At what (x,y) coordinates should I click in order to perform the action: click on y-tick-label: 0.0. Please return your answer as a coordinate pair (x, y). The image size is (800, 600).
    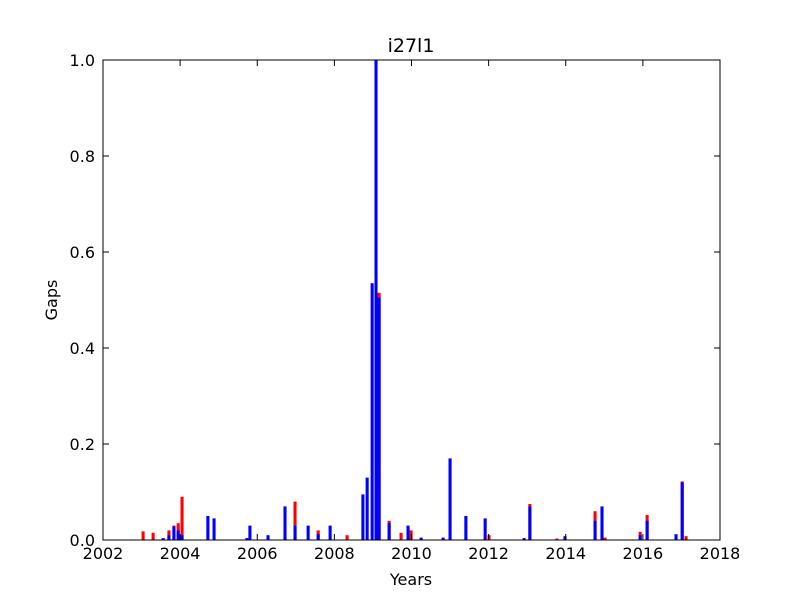
    Looking at the image, I should click on (82, 540).